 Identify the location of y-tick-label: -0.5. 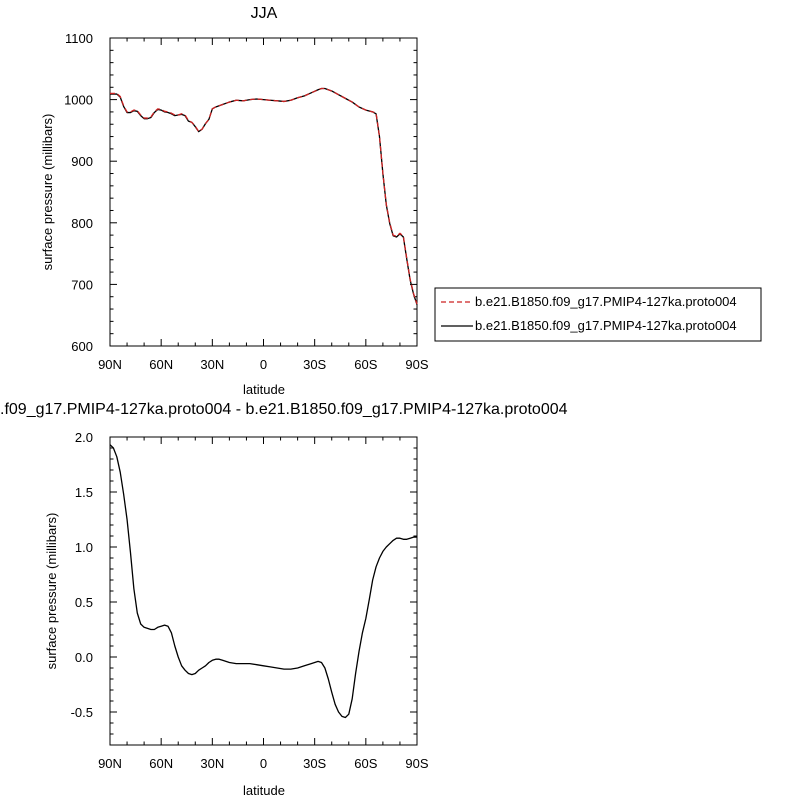
(82, 712).